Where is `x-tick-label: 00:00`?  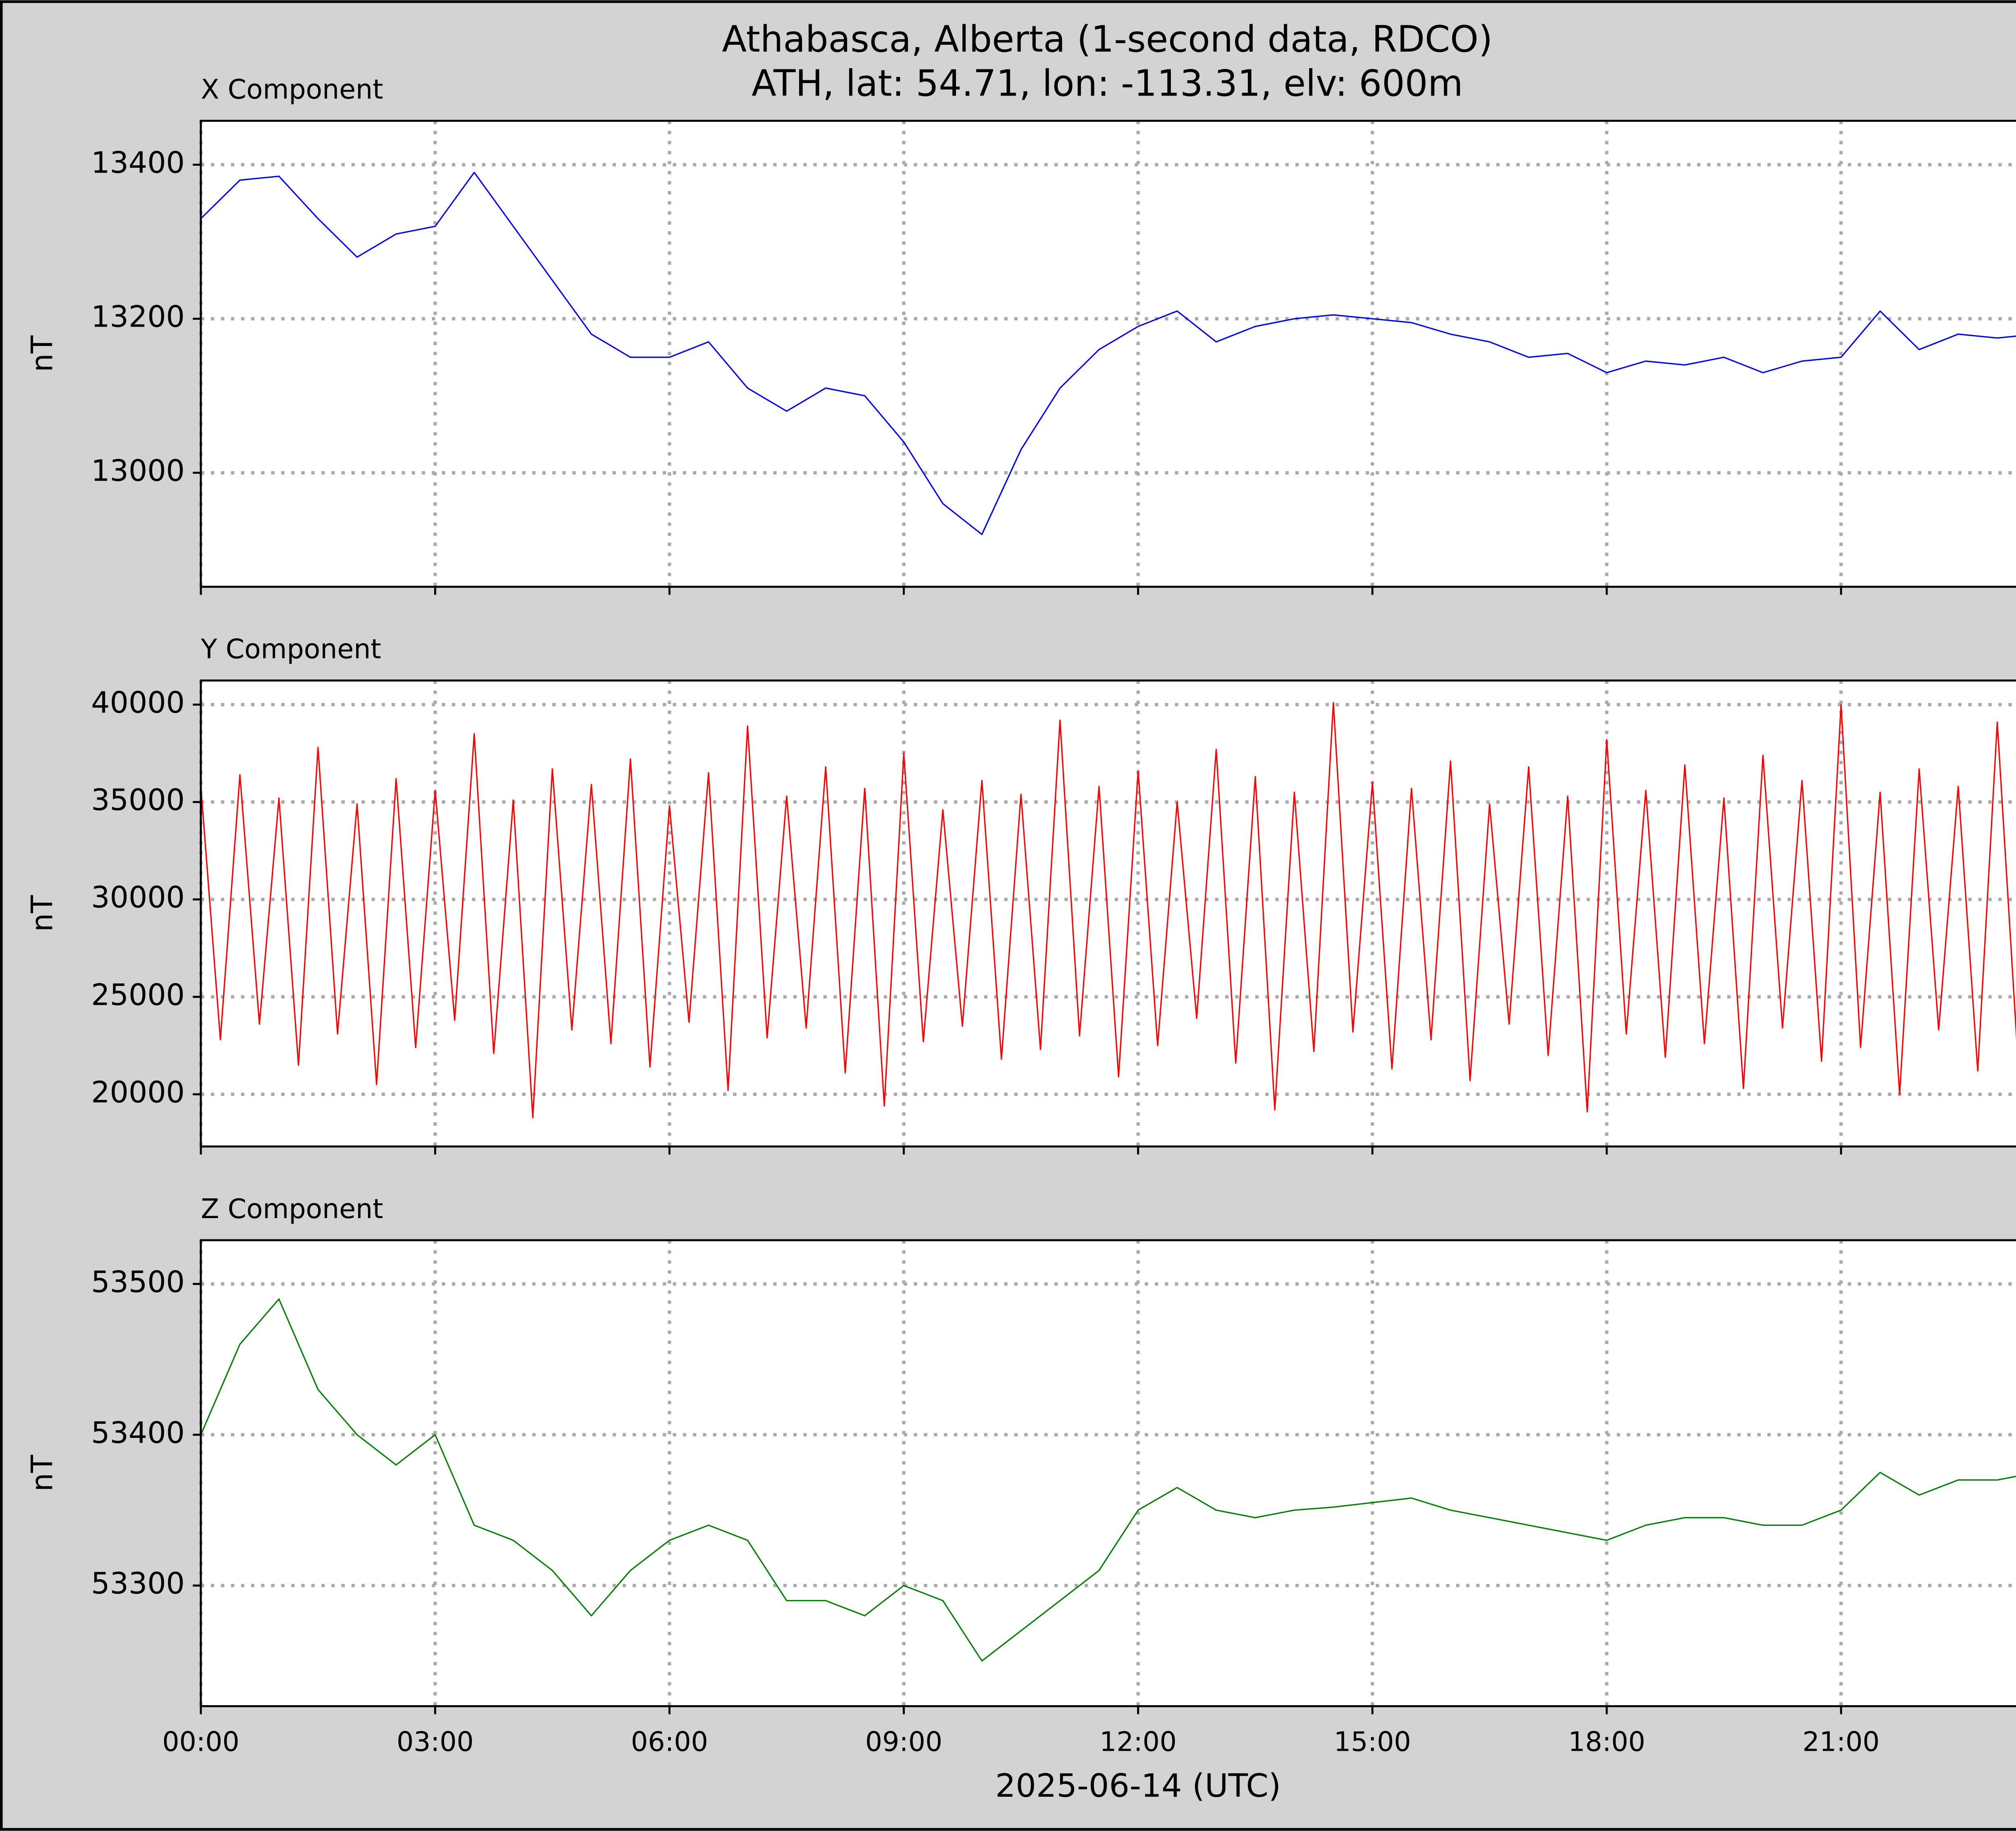
x-tick-label: 00:00 is located at coordinates (200, 1741).